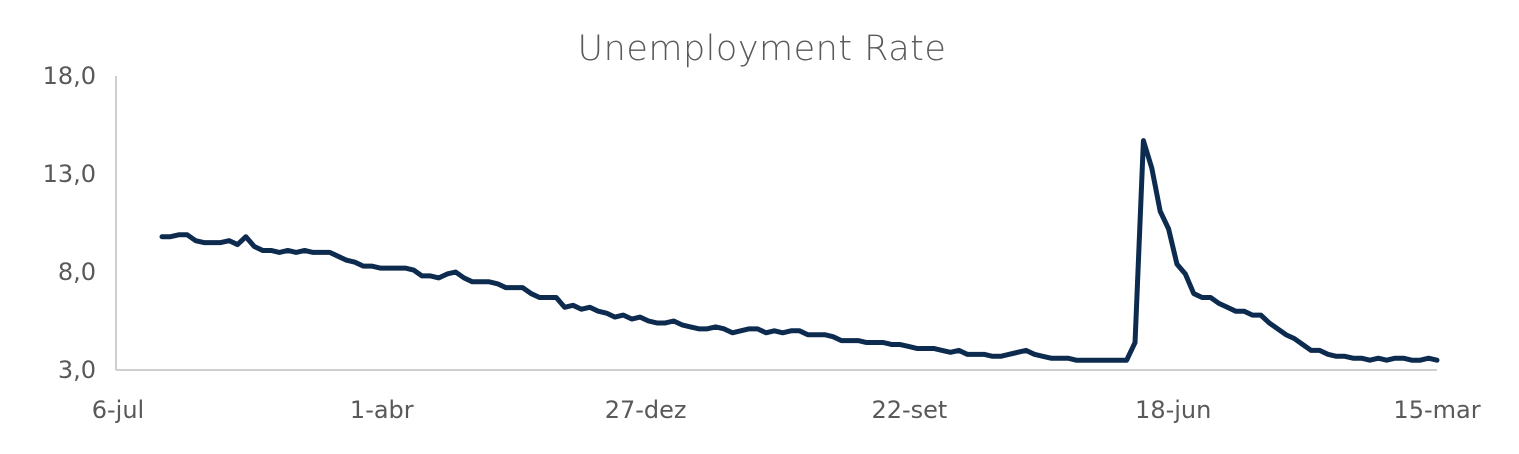 The image size is (1519, 454). I want to click on x-tick-label: 27-dez, so click(646, 410).